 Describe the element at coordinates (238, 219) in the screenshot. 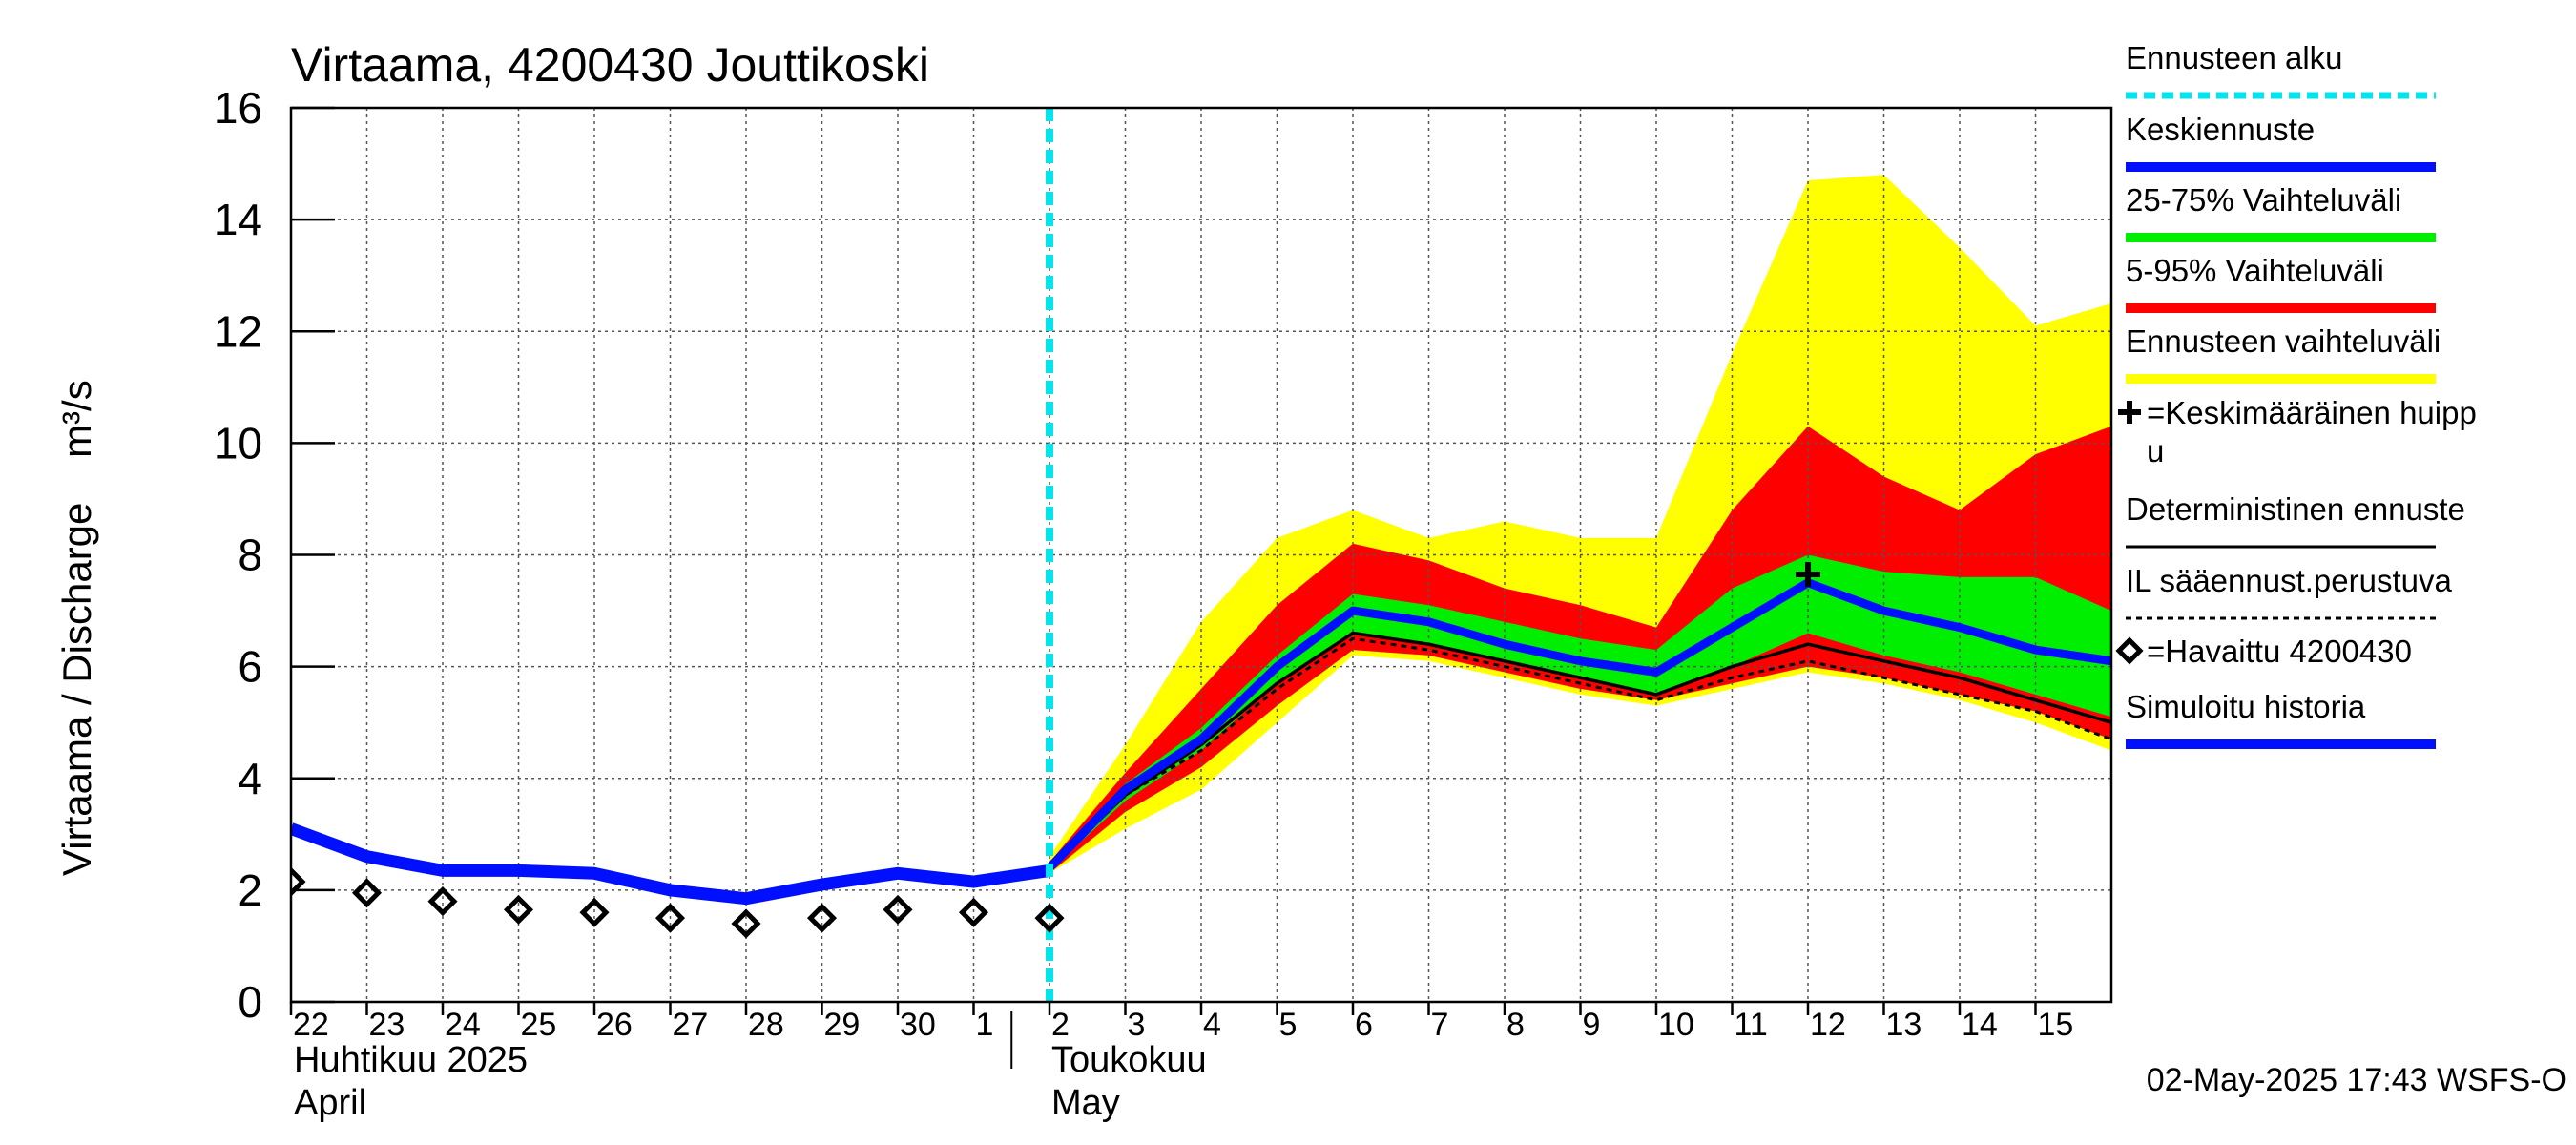

I see `y-tick-label: 14` at that location.